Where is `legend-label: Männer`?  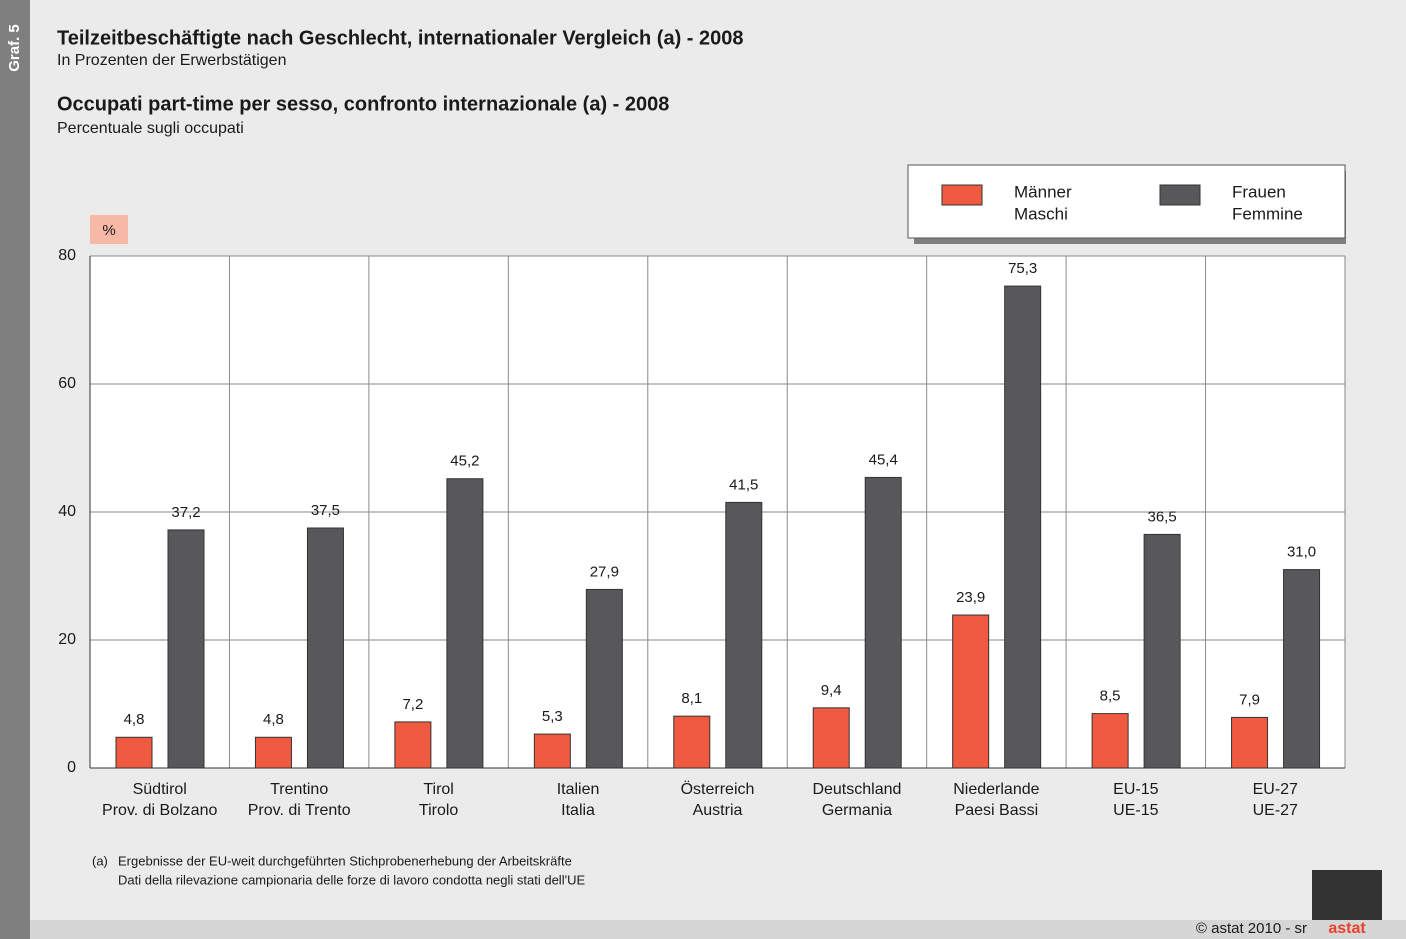 legend-label: Männer is located at coordinates (1043, 191).